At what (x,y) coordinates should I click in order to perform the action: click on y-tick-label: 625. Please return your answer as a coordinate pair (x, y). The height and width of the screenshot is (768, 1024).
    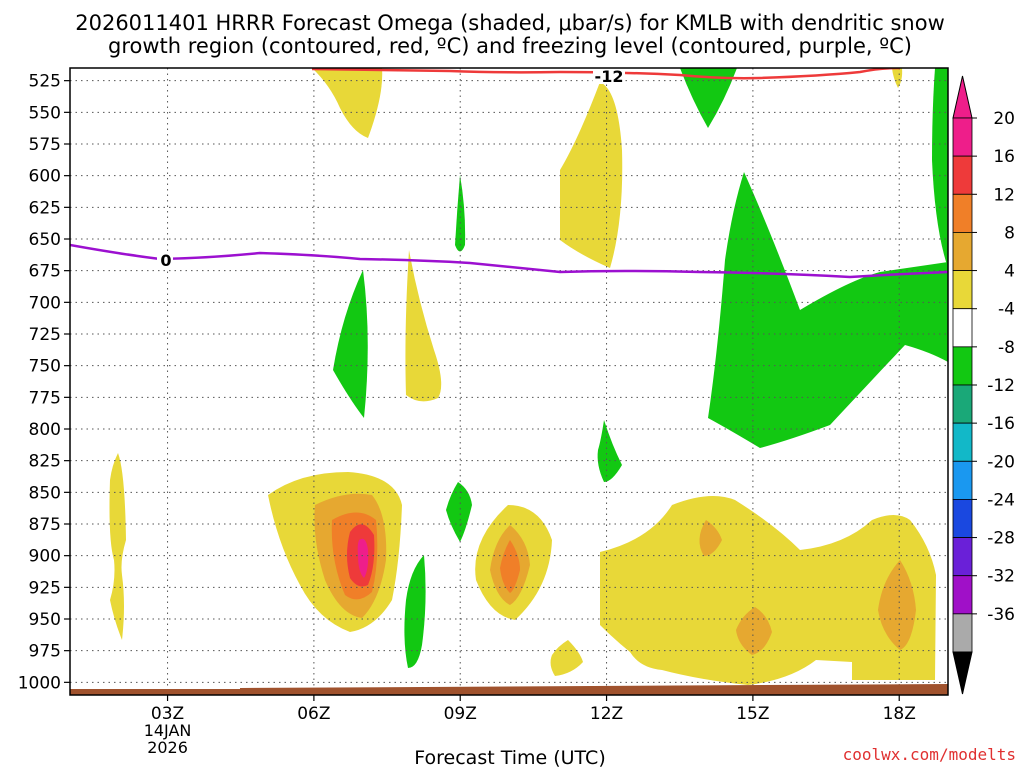
    Looking at the image, I should click on (45, 208).